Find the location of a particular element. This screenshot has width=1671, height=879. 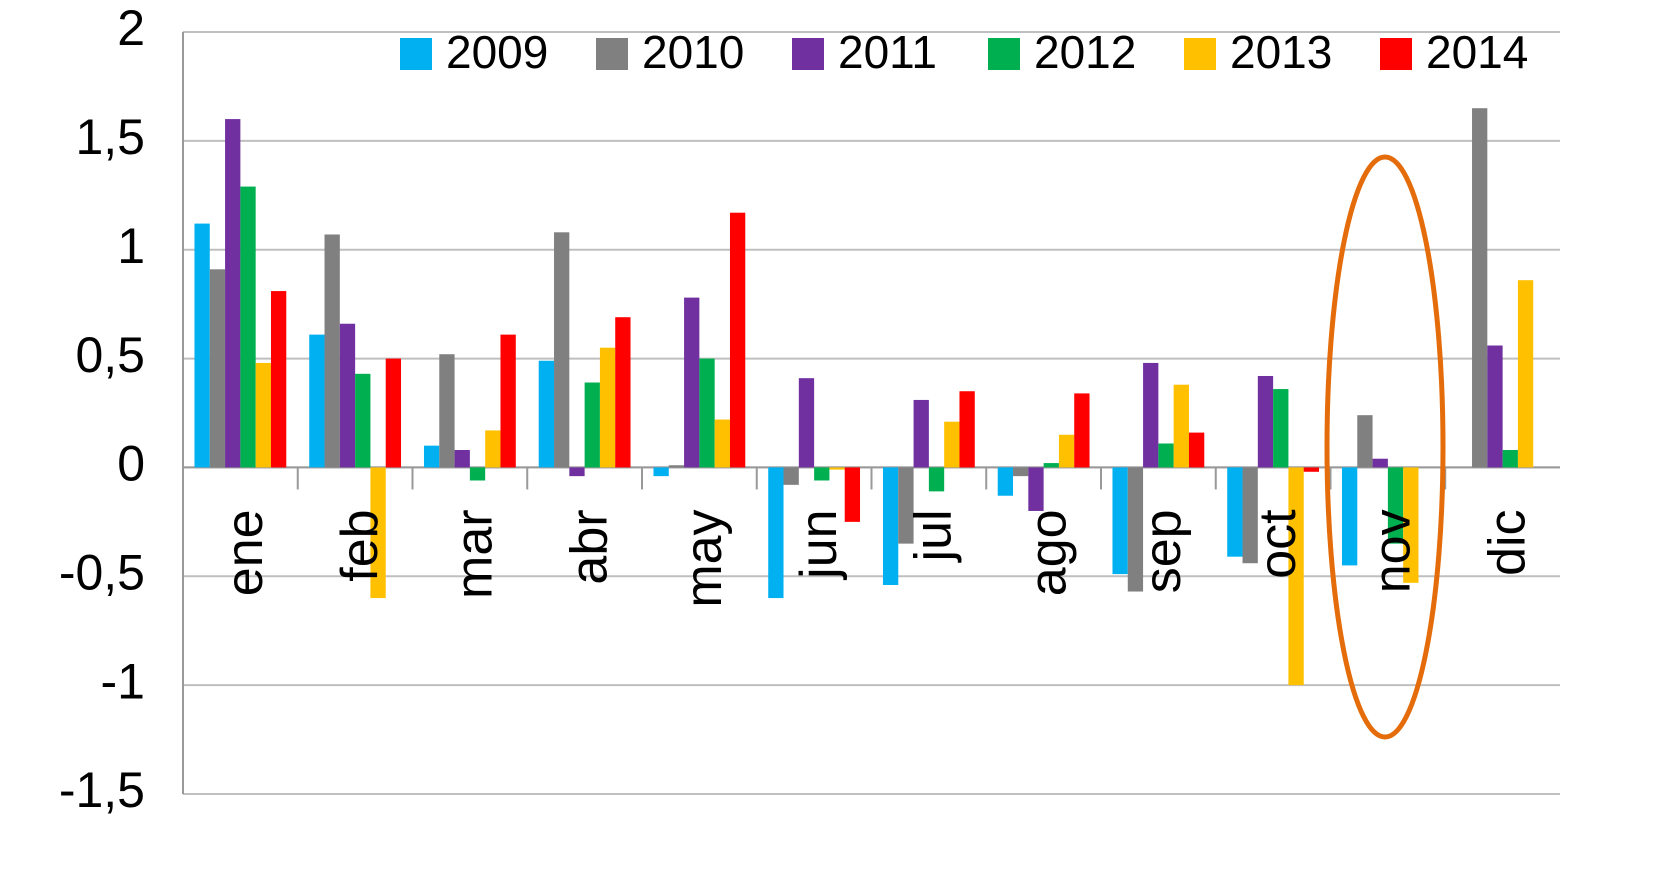

legend-label: 2009 is located at coordinates (497, 52).